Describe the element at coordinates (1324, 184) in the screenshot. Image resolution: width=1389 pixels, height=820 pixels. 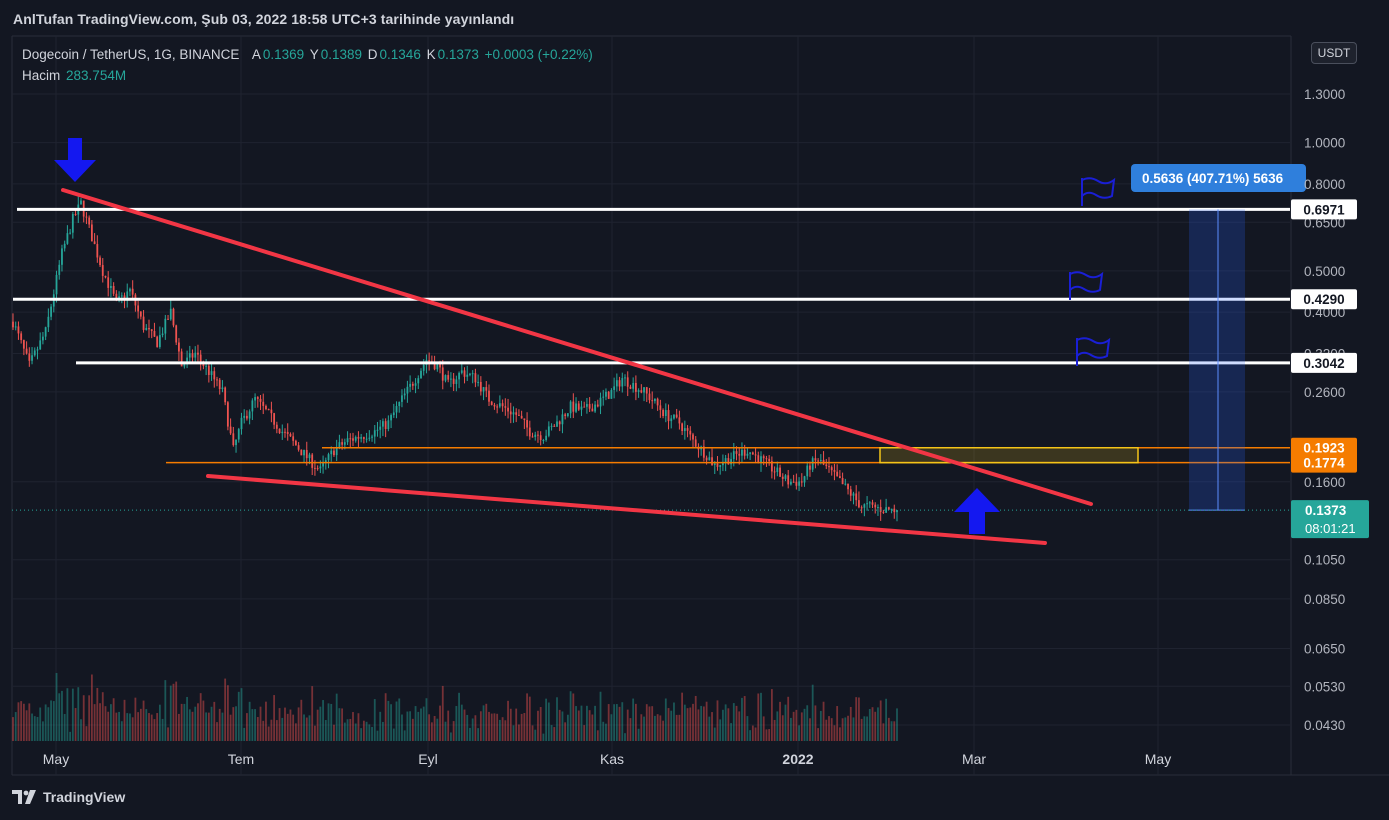
I see `y-tick-label: 0.8000` at that location.